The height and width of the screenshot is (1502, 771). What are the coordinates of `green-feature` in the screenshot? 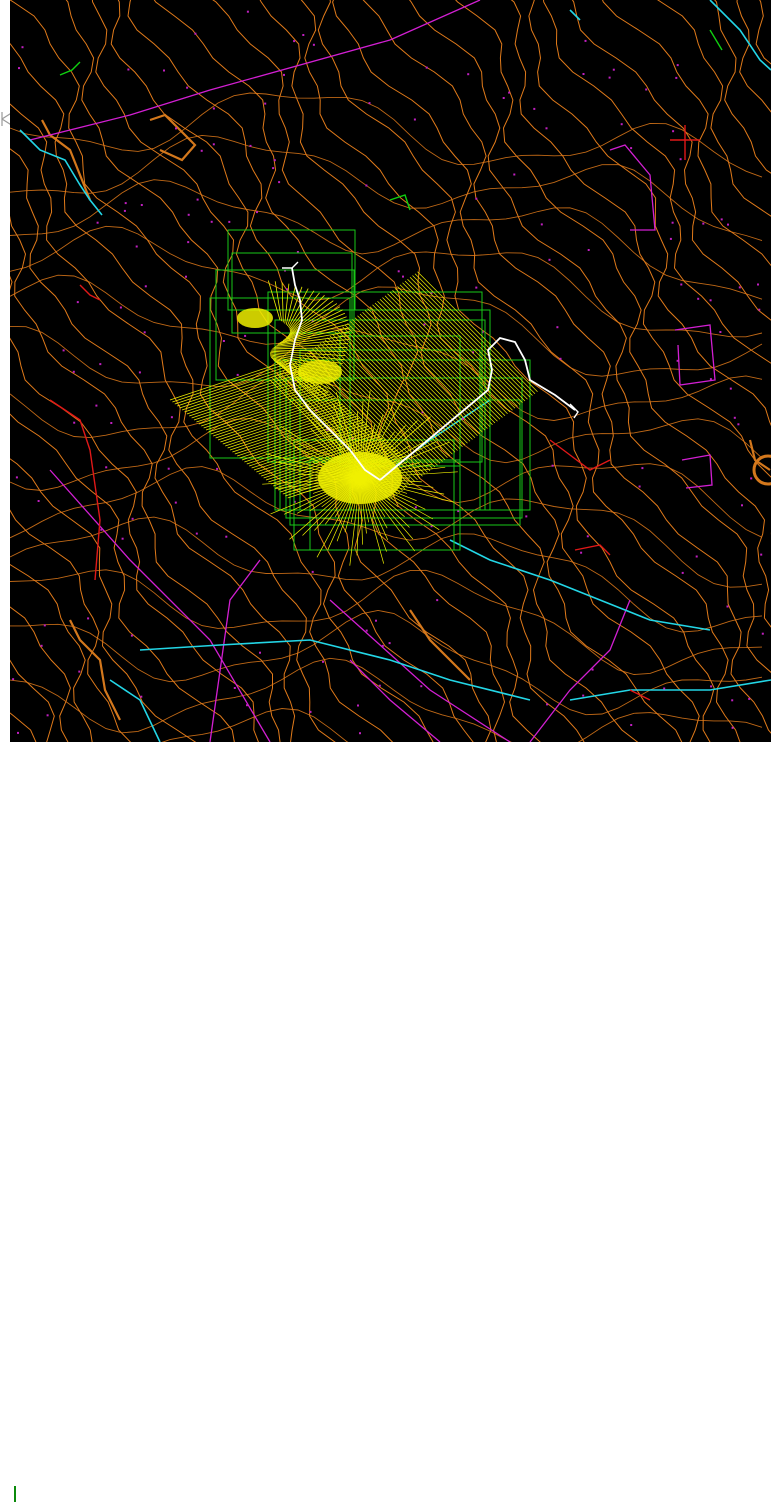 It's located at (70, 68).